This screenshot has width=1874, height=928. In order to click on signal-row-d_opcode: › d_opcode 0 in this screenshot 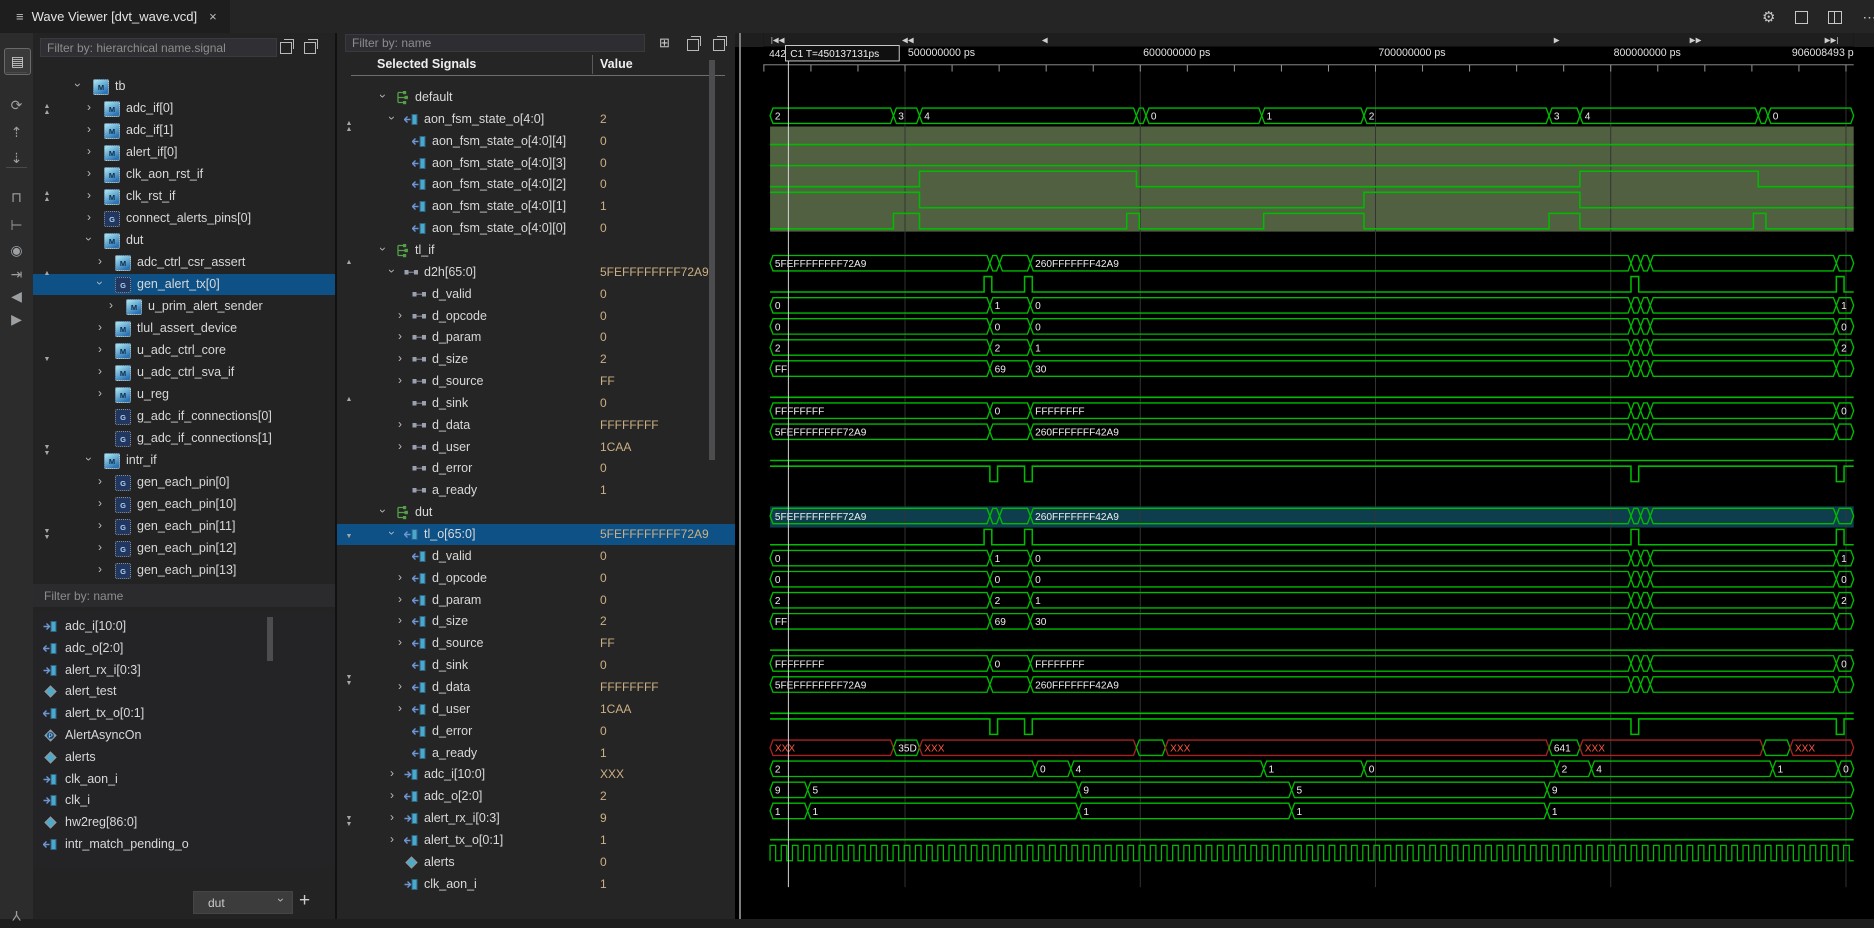, I will do `click(536, 316)`.